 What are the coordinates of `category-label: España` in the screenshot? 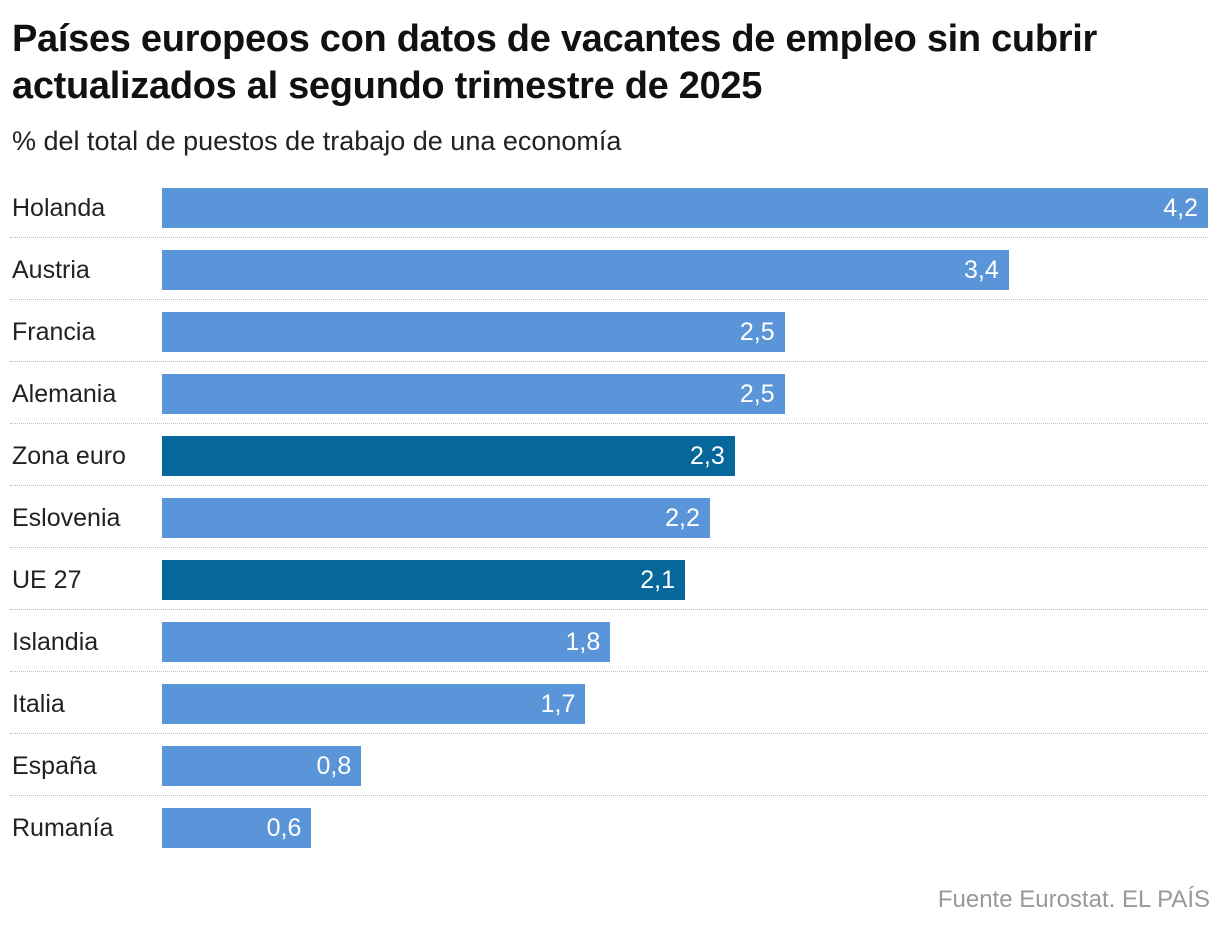 It's located at (54, 766).